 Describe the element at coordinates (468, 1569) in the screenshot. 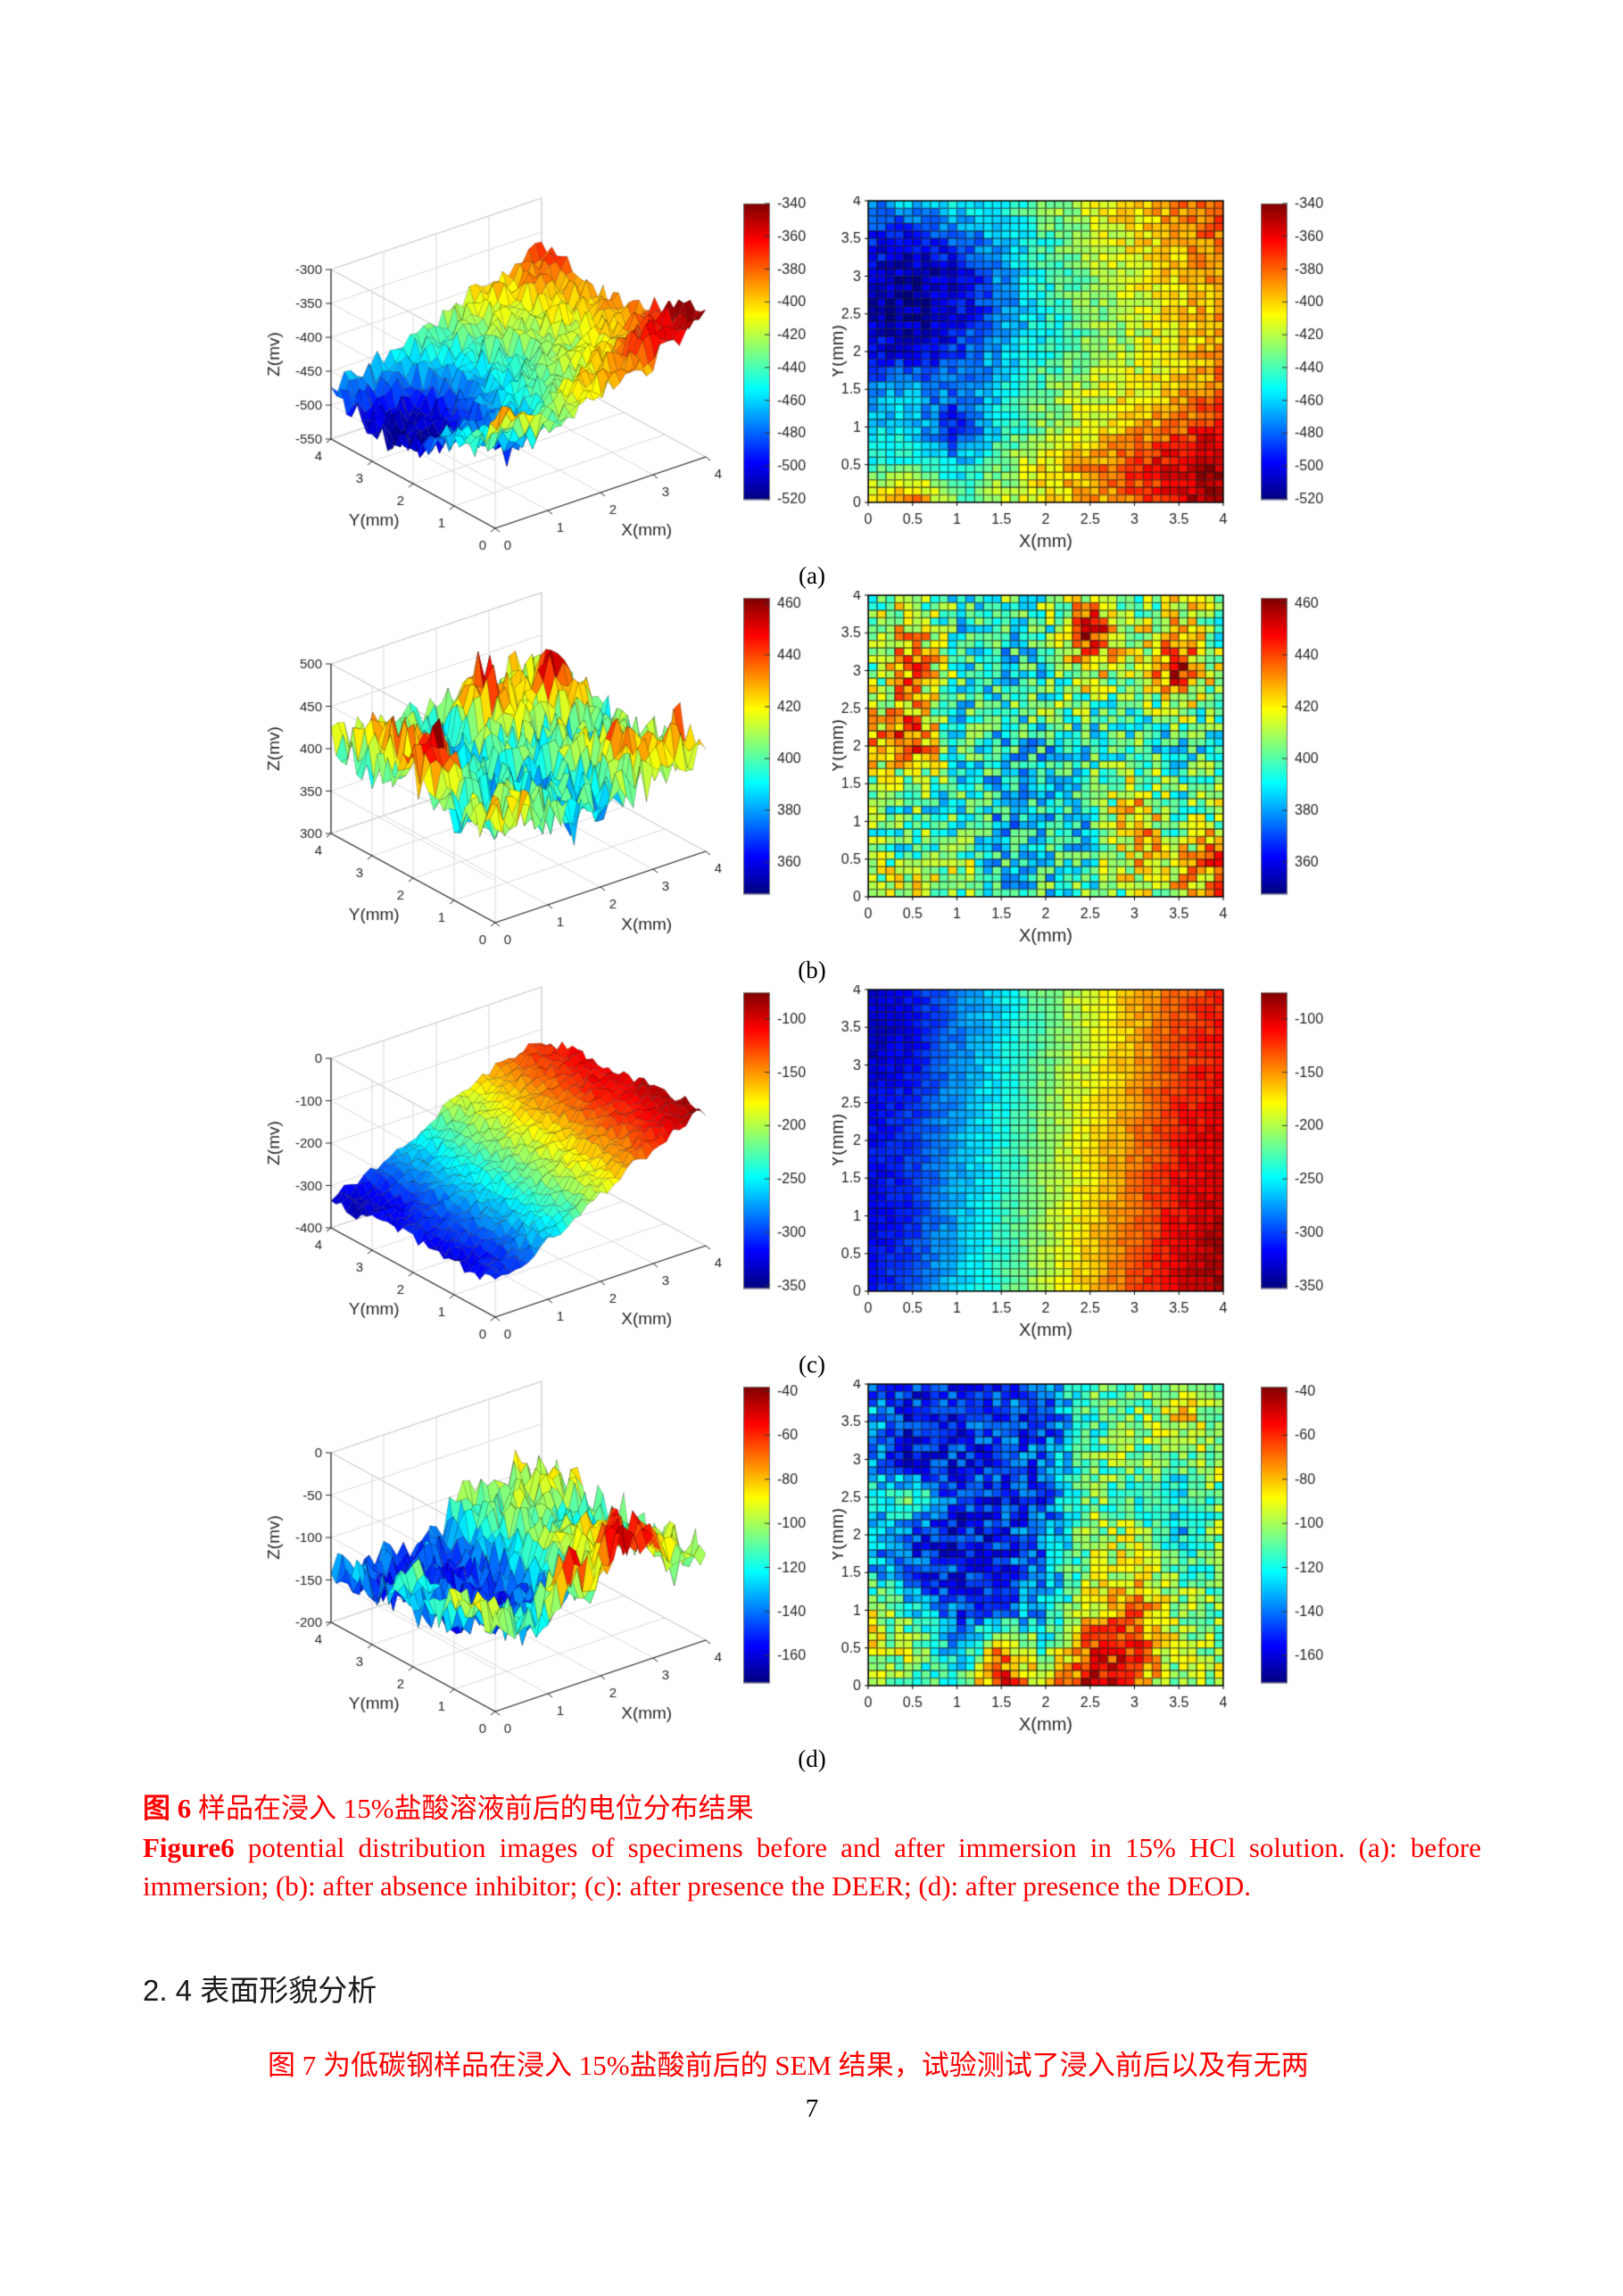

I see `surface-plot-d` at that location.